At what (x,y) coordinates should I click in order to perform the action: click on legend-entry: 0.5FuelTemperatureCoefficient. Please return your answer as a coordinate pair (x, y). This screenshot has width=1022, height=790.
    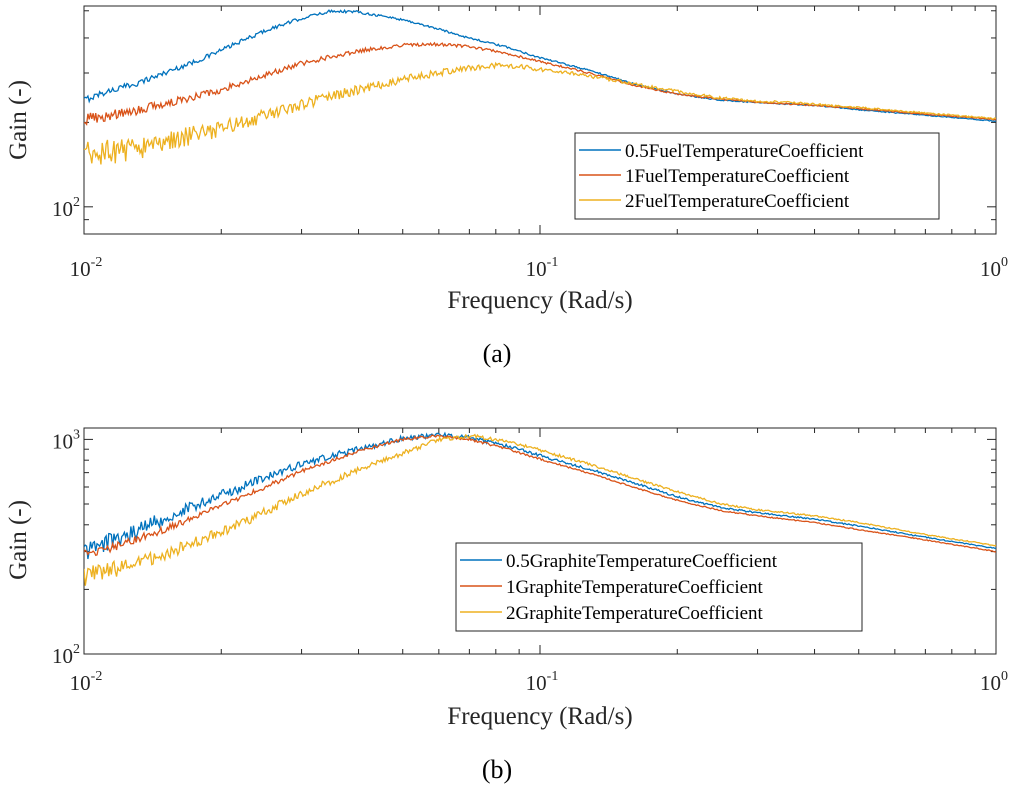
    Looking at the image, I should click on (744, 151).